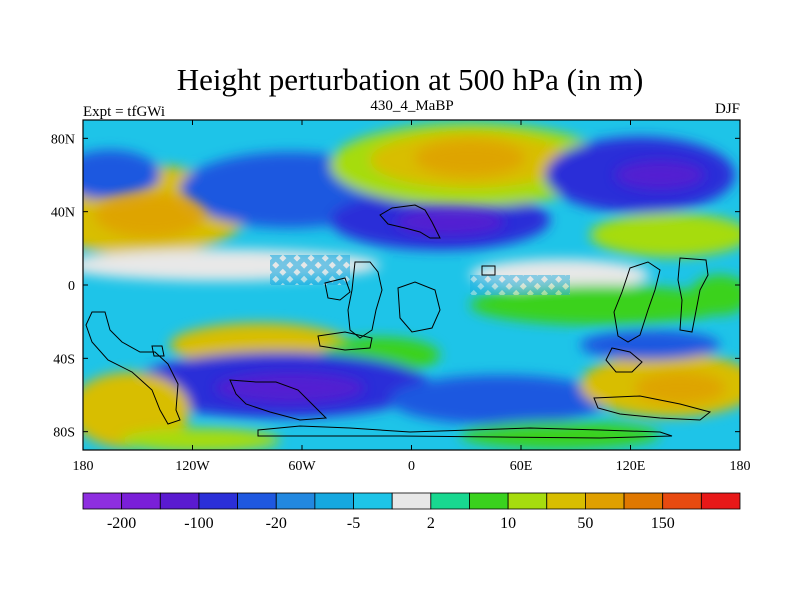 The width and height of the screenshot is (800, 600). Describe the element at coordinates (411, 512) in the screenshot. I see `colorbar: -200 -100 -20 -5 2 10 50 150` at that location.